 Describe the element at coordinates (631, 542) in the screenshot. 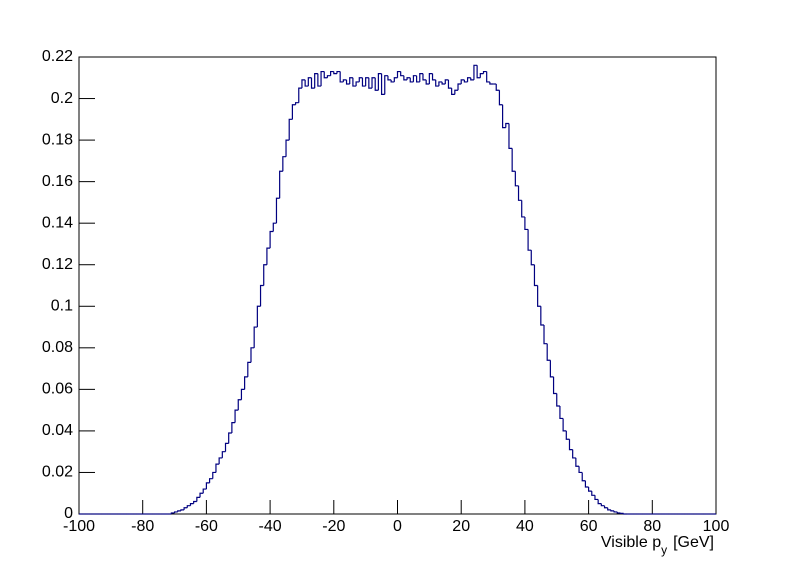

I see `x-label-text: Visible p` at that location.